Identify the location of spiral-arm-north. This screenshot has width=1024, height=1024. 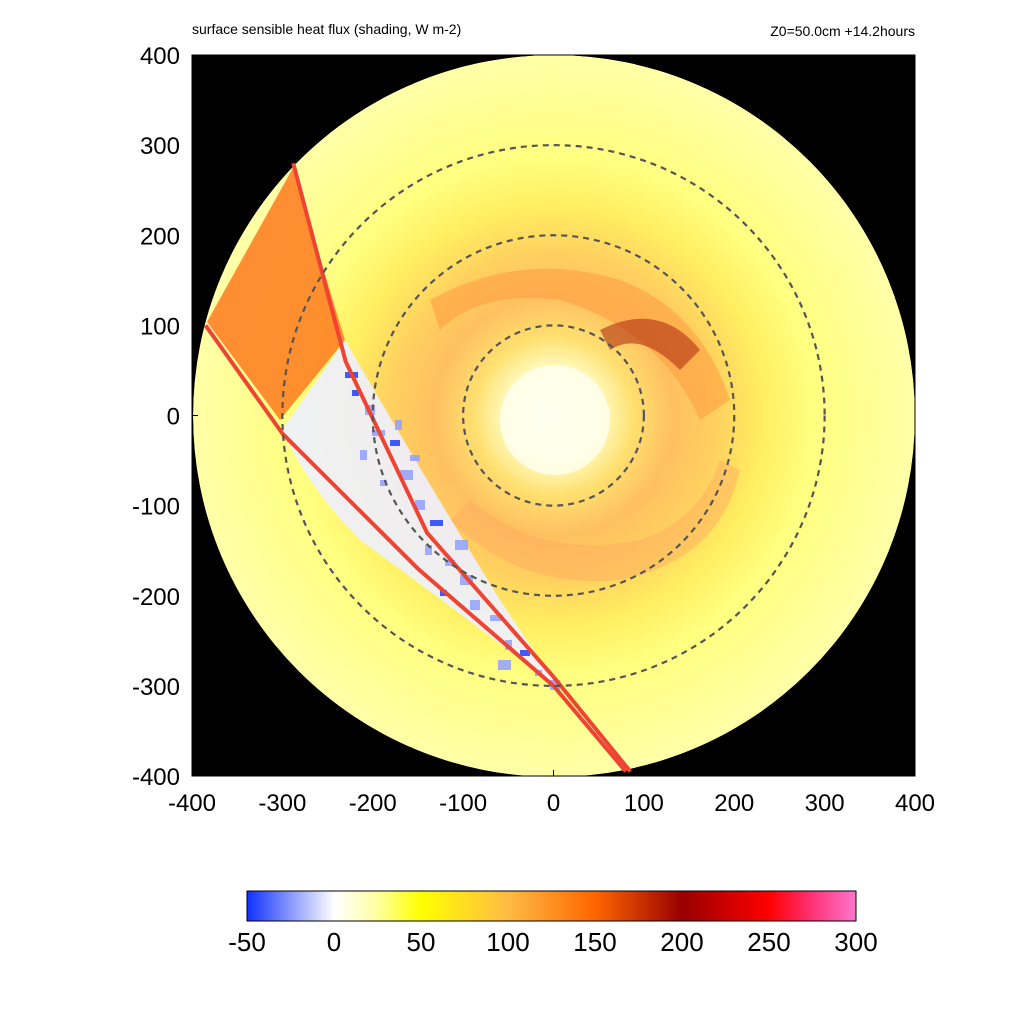
(580, 344).